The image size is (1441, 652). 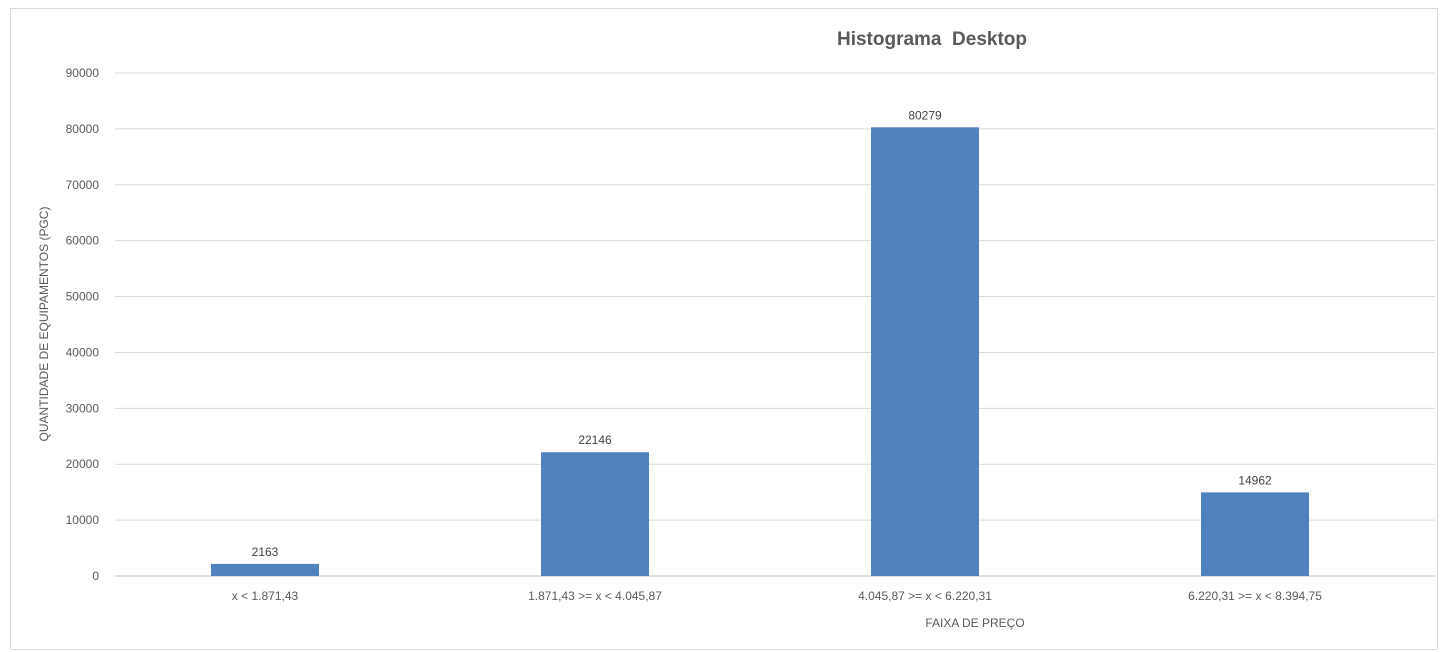 I want to click on x-tick-label: x < 1.871,43, so click(x=265, y=596).